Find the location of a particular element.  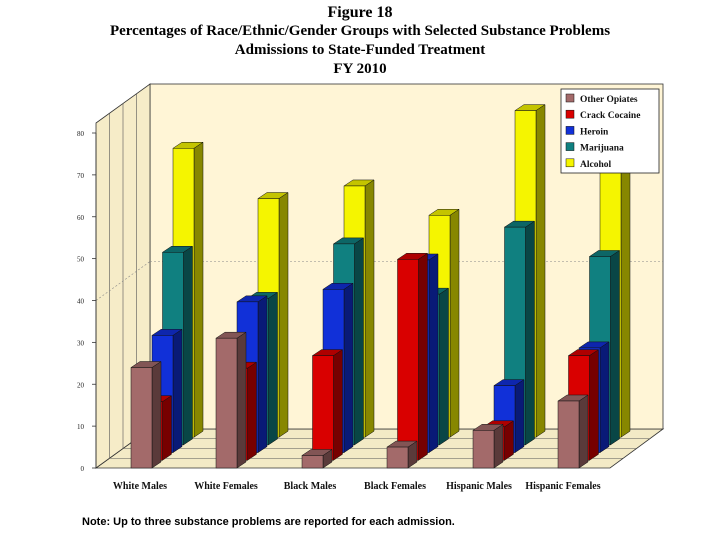

y-tick-label-80: 80 is located at coordinates (81, 134).